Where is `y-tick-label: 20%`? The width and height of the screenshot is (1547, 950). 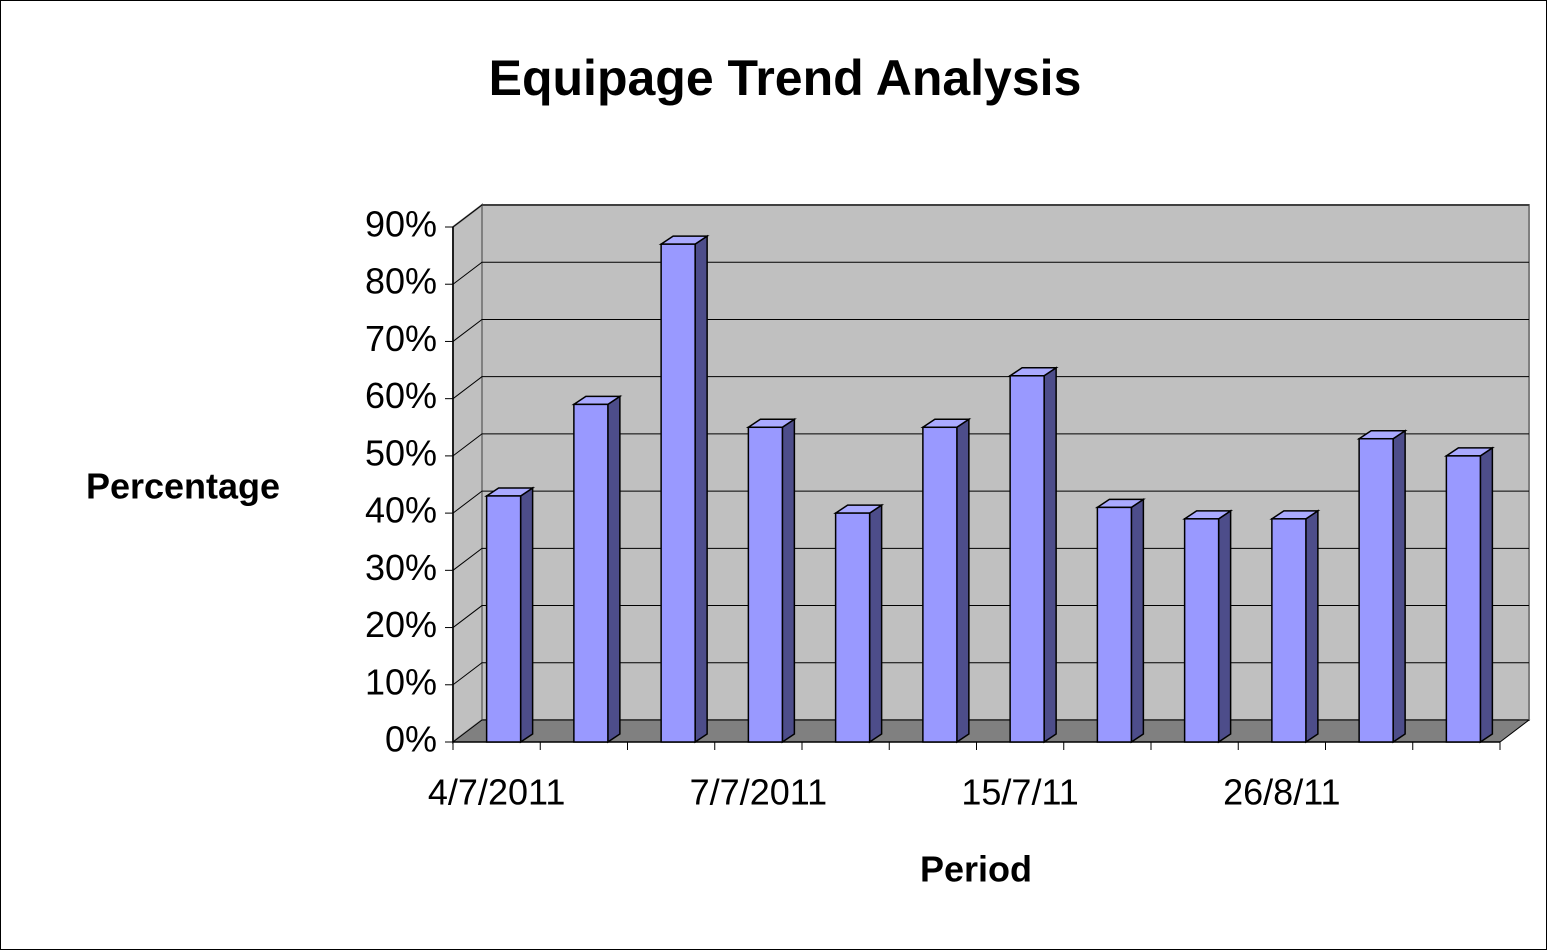
y-tick-label: 20% is located at coordinates (401, 624).